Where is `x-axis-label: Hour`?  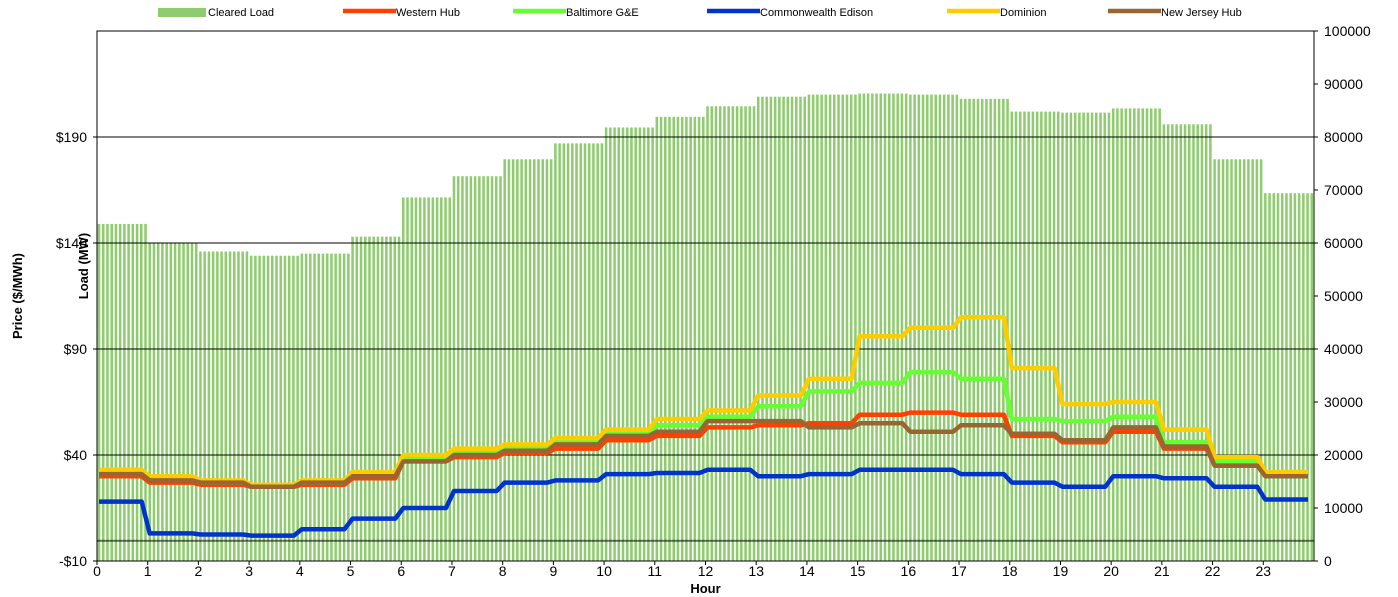 x-axis-label: Hour is located at coordinates (705, 588).